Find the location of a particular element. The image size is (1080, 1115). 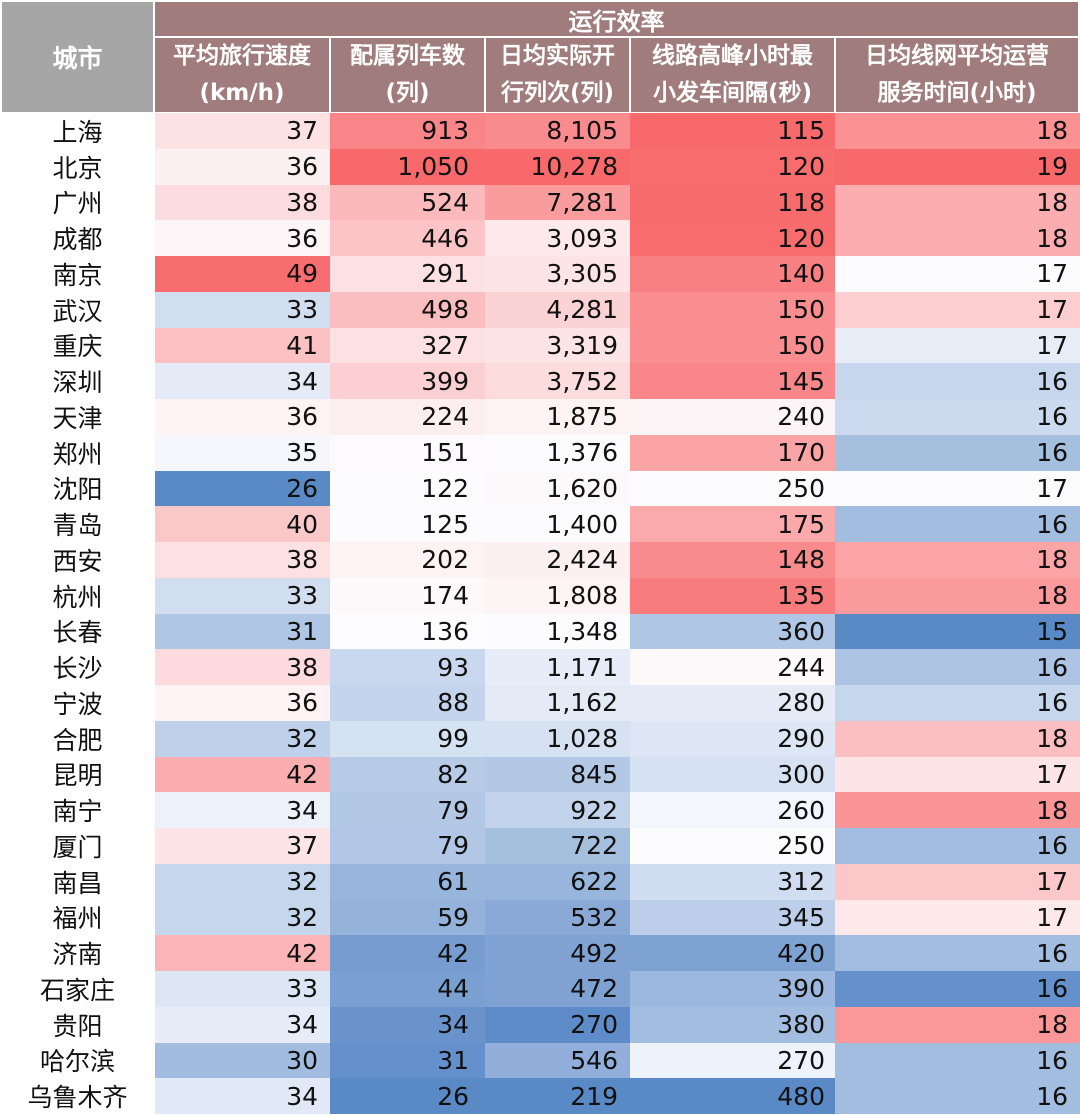

train-count-cell: 913 is located at coordinates (407, 131).